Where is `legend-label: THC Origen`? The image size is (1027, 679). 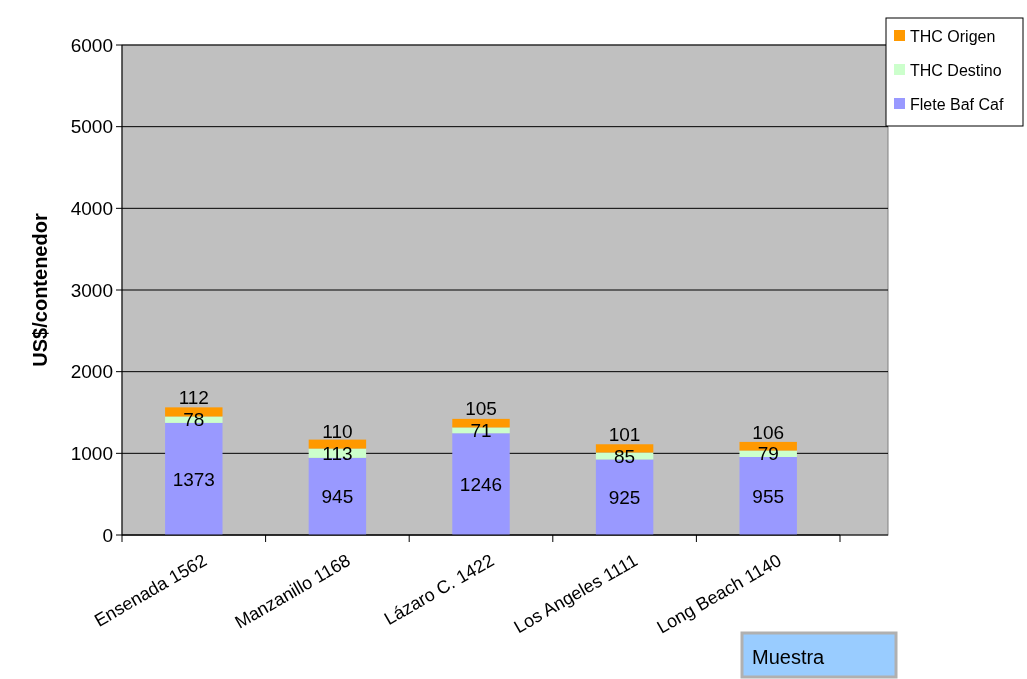
legend-label: THC Origen is located at coordinates (953, 36).